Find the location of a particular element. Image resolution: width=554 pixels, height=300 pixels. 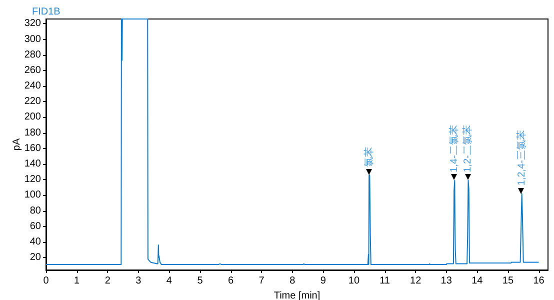

x-tick-label: 1 is located at coordinates (77, 281).